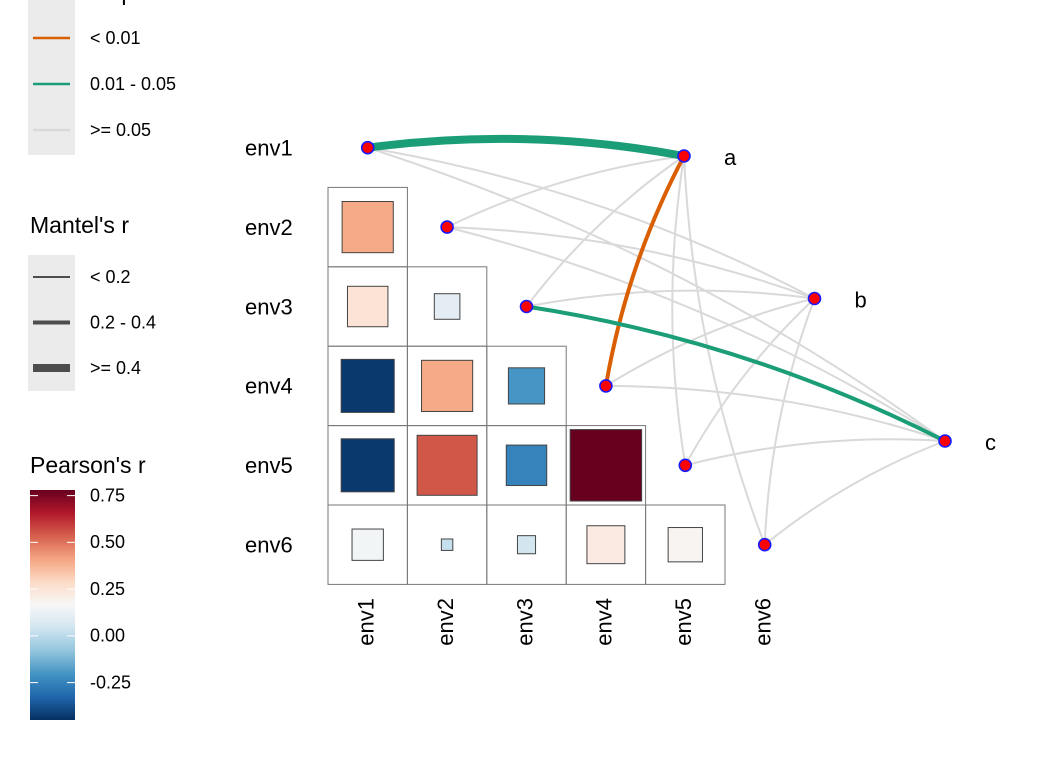 The image size is (1056, 768). Describe the element at coordinates (107, 495) in the screenshot. I see `colorbar-tick-label: 0.75` at that location.